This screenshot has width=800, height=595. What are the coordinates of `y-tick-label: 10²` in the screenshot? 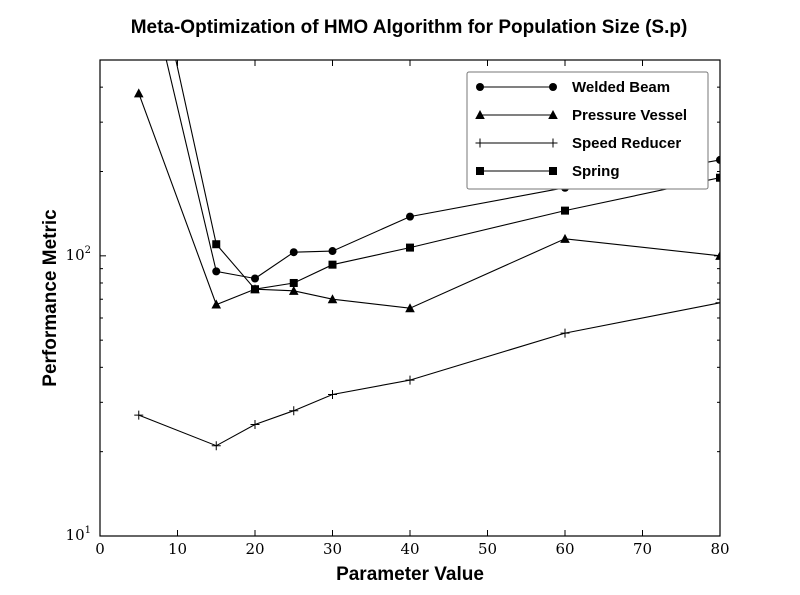 It's located at (78, 254).